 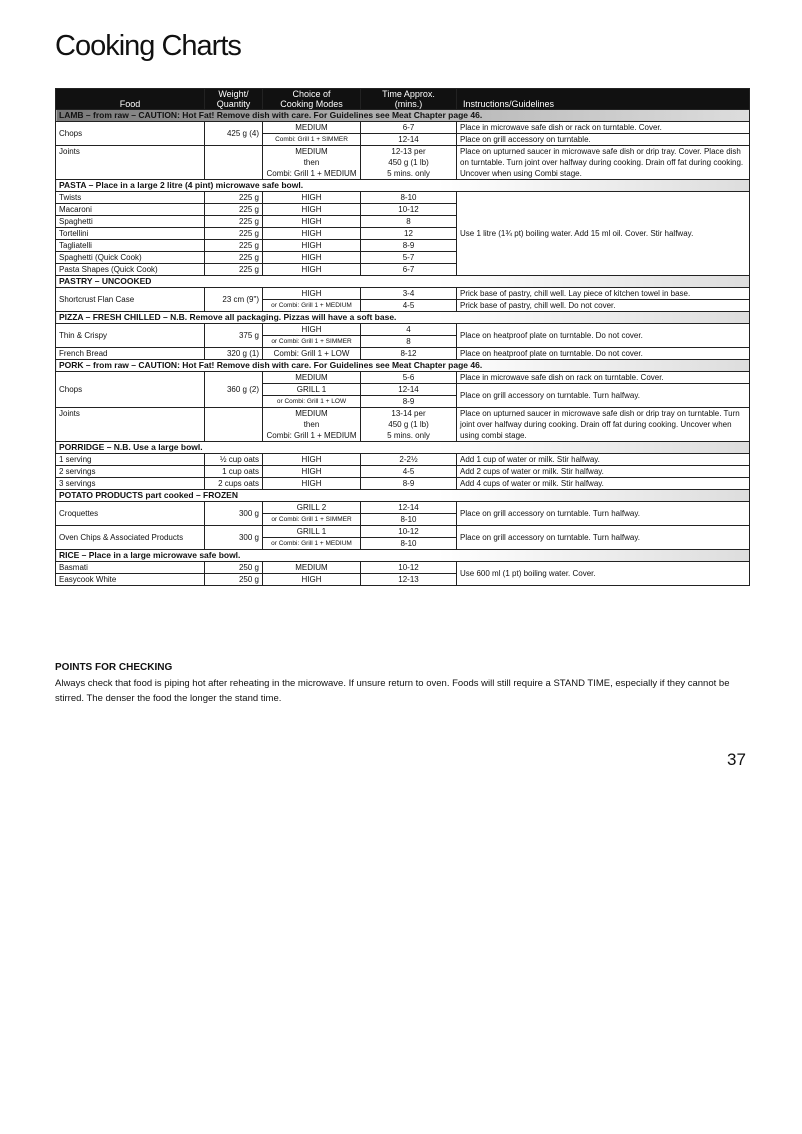 I want to click on cooking-mode-cell: Combi: Grill 1 + LOW, so click(x=311, y=353).